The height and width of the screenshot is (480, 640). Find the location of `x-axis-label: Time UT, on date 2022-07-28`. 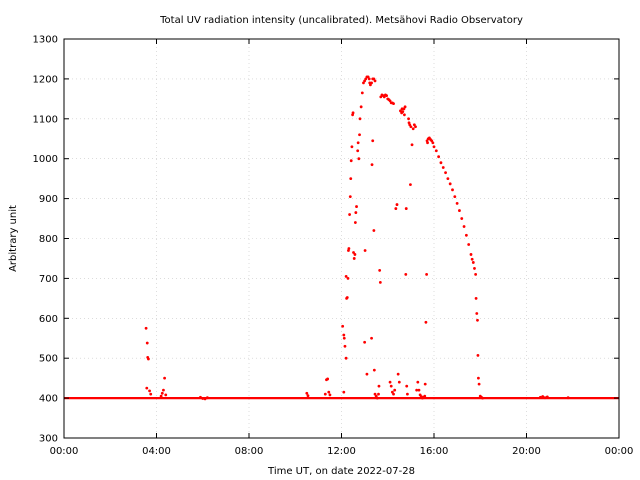

x-axis-label: Time UT, on date 2022-07-28 is located at coordinates (341, 471).